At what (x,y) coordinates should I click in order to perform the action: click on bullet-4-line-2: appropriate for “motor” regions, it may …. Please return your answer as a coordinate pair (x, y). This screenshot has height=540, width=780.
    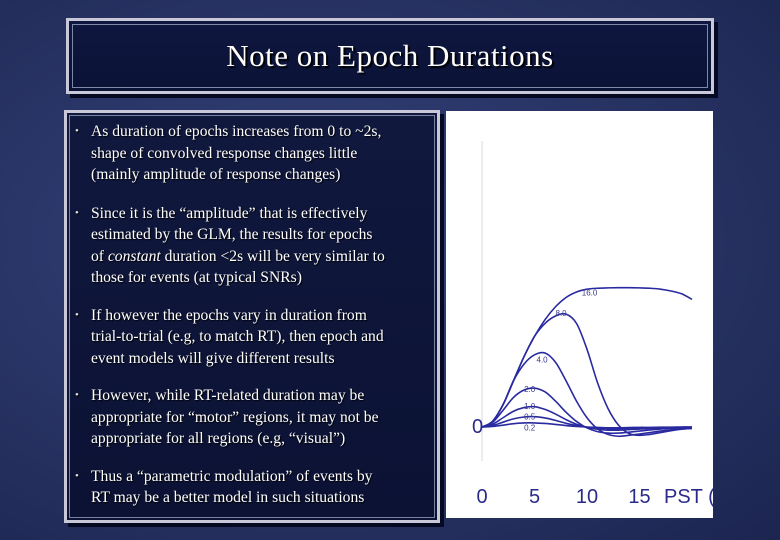
    Looking at the image, I should click on (235, 417).